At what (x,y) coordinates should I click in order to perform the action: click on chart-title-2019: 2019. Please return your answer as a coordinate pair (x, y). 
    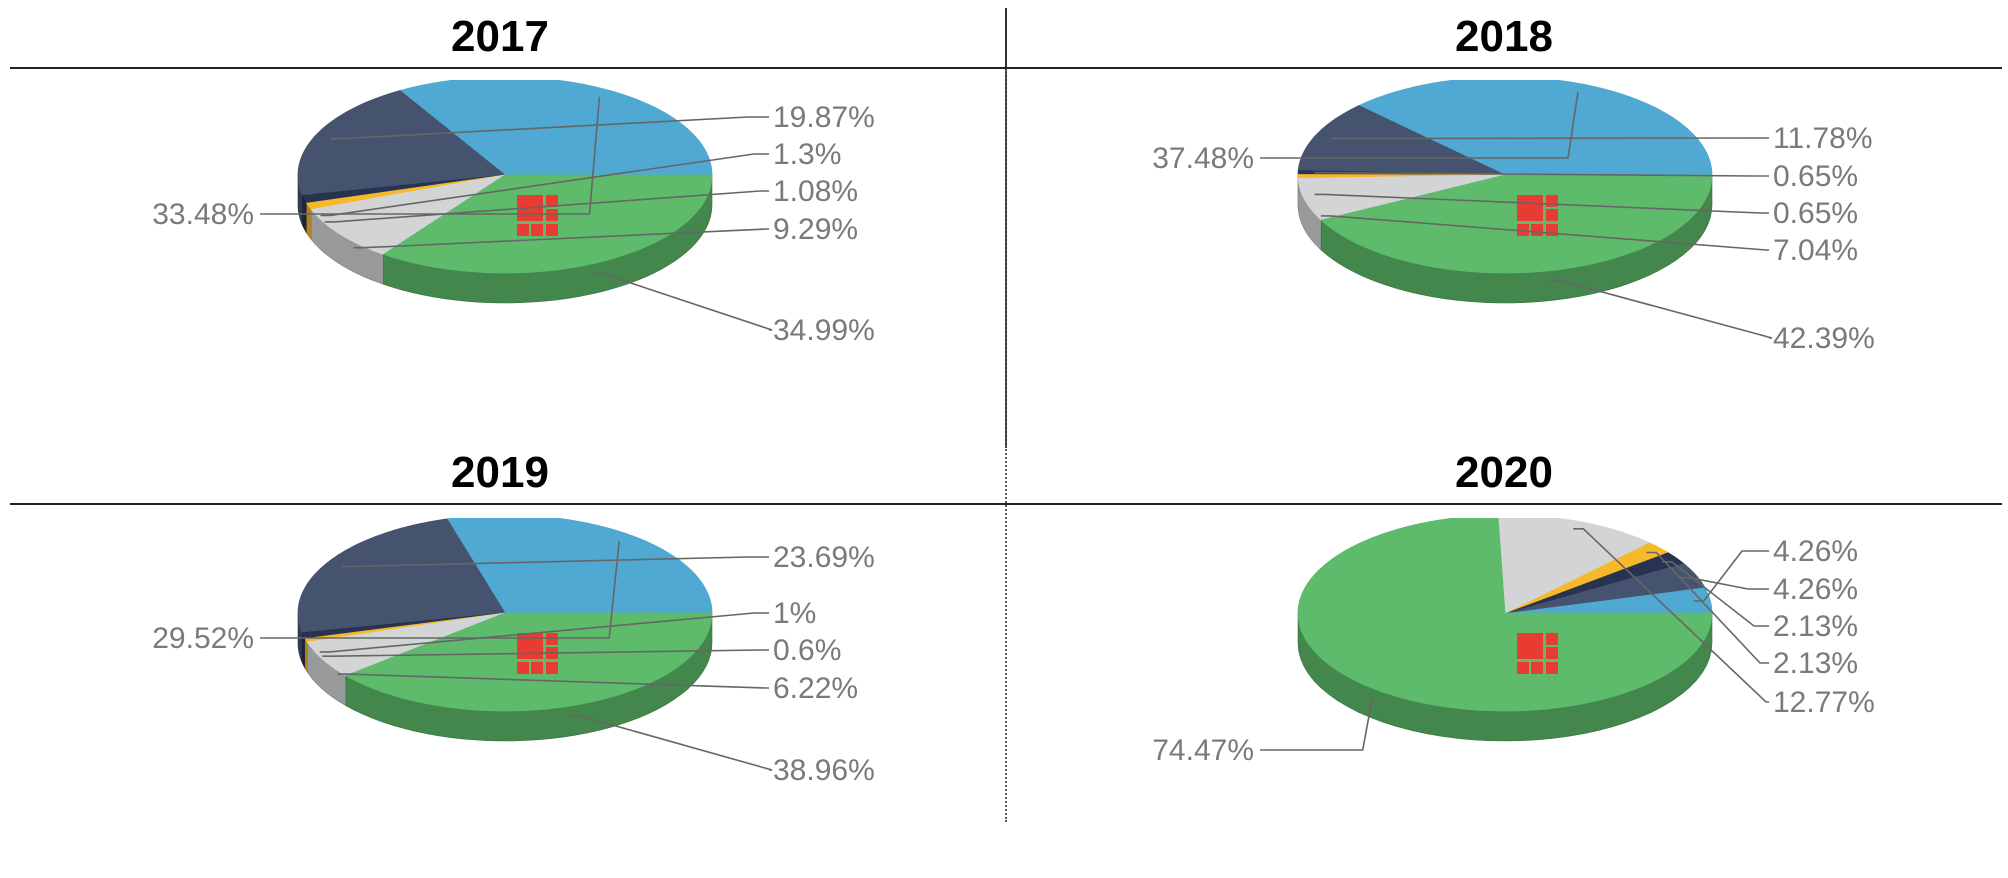
    Looking at the image, I should click on (500, 473).